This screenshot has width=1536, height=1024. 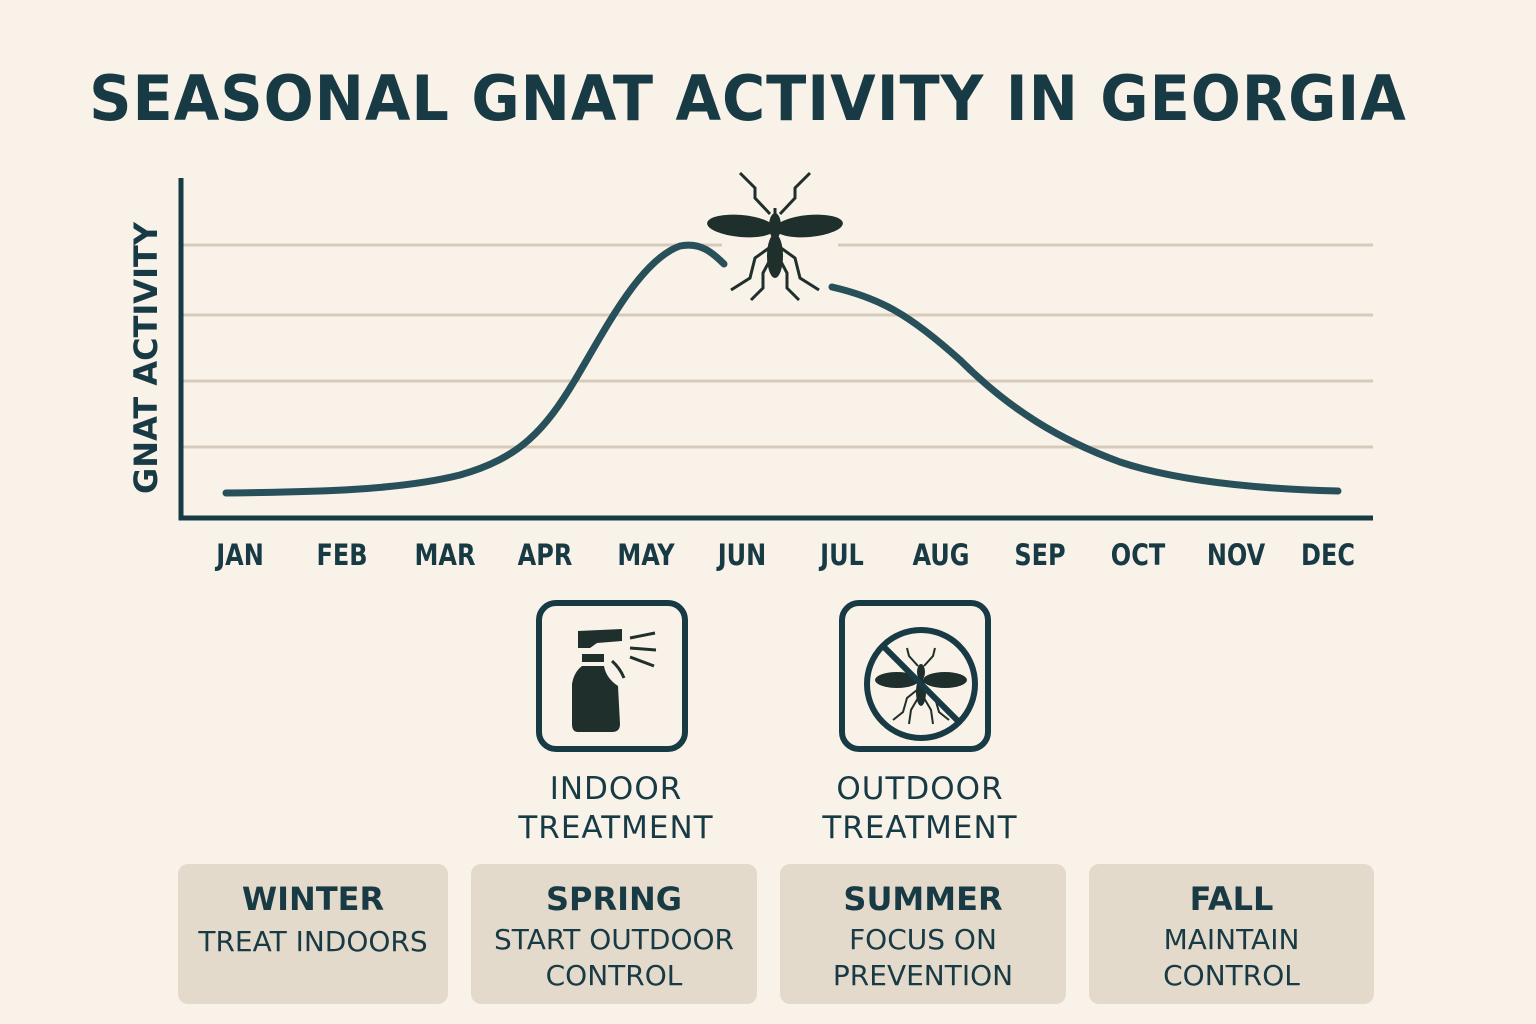 I want to click on no-mosquito-icon, so click(x=921, y=684).